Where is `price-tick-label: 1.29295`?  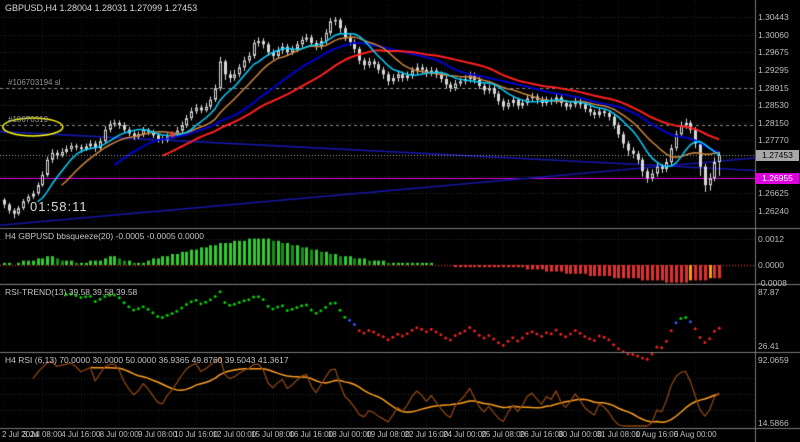 price-tick-label: 1.29295 is located at coordinates (773, 69).